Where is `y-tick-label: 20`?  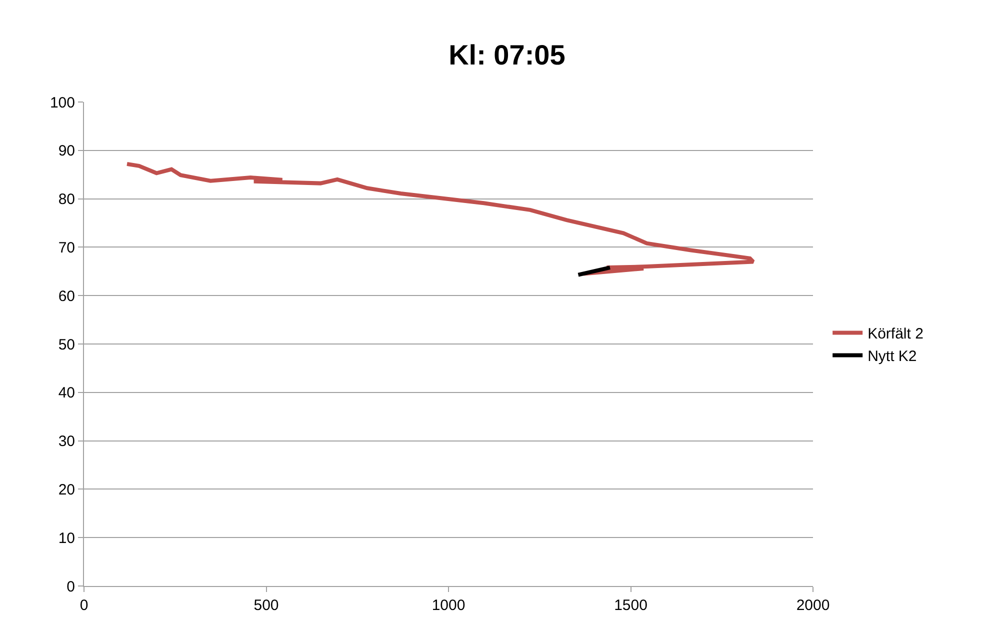 y-tick-label: 20 is located at coordinates (66, 489).